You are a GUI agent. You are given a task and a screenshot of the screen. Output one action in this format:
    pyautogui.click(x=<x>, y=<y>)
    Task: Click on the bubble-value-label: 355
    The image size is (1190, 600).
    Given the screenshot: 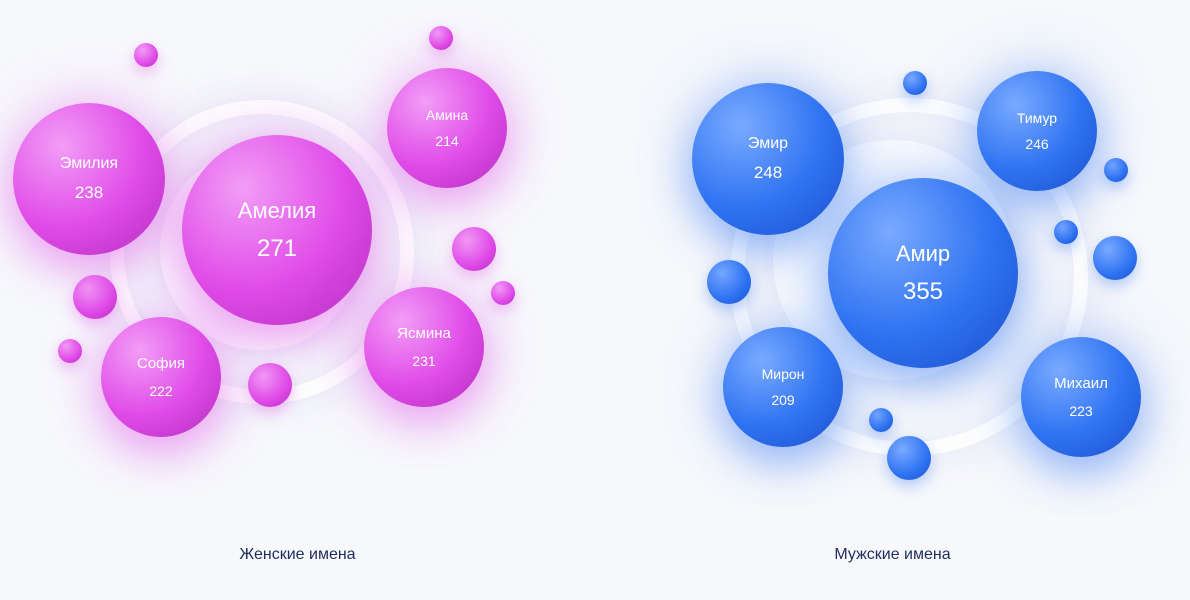 What is the action you would take?
    pyautogui.click(x=923, y=291)
    